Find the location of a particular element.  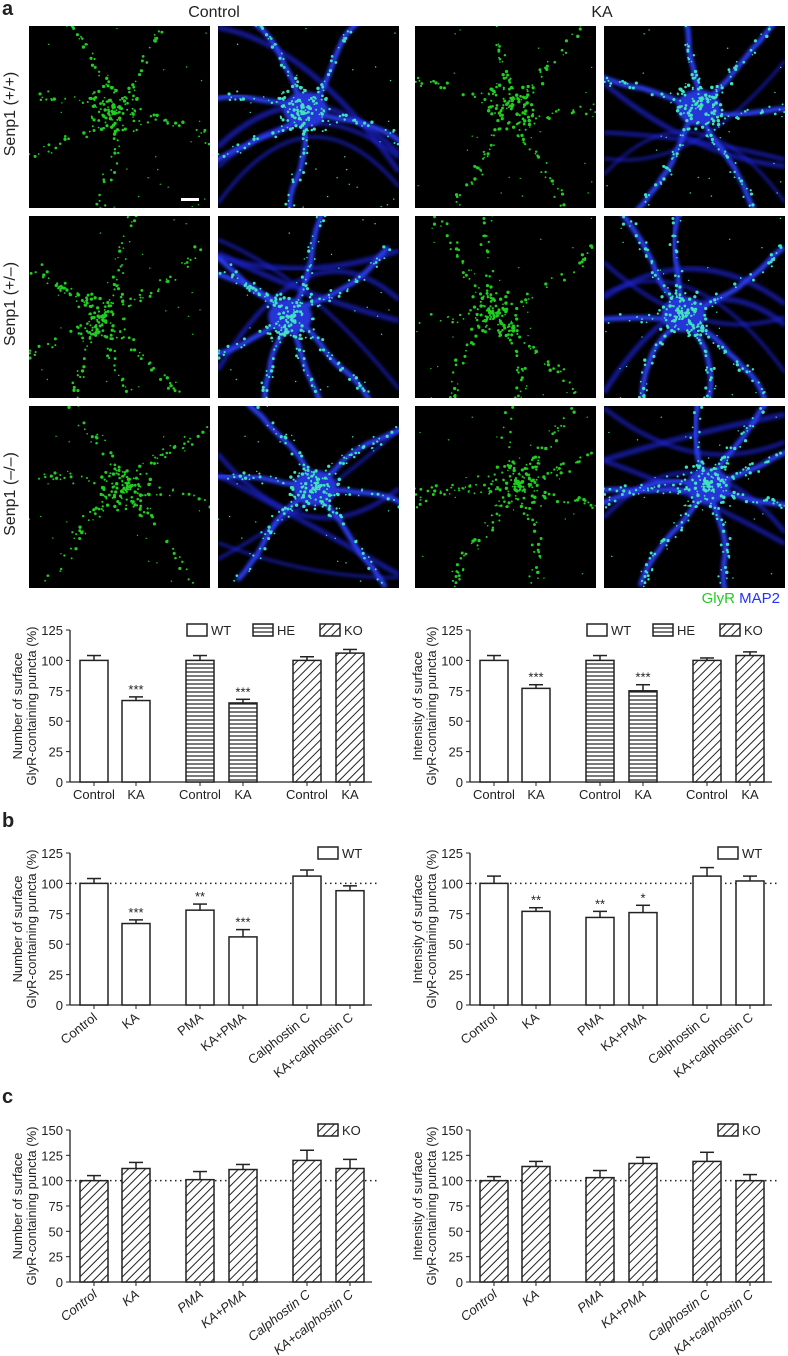

legend-label: HE is located at coordinates (686, 630).